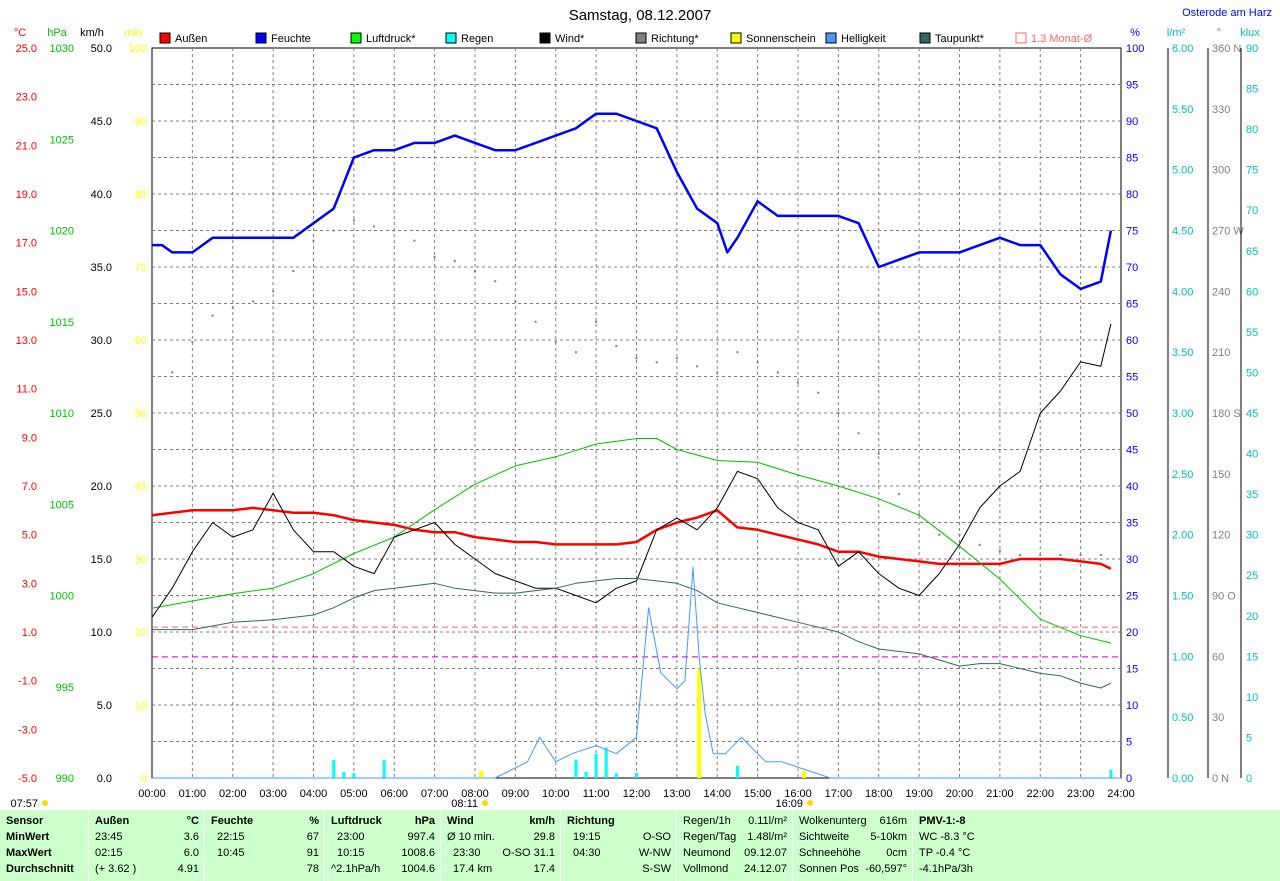 The image size is (1280, 881). What do you see at coordinates (1132, 159) in the screenshot?
I see `right-axis-tick: 85` at bounding box center [1132, 159].